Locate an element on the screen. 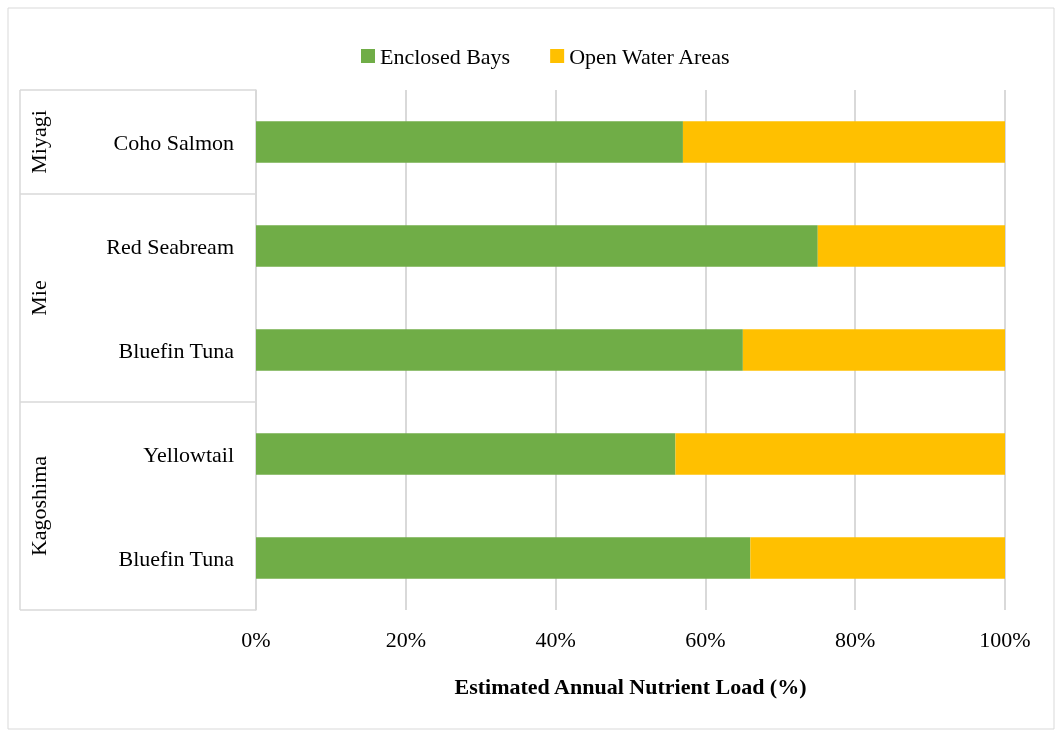 The image size is (1056, 731). legend-label: Enclosed Bays is located at coordinates (445, 56).